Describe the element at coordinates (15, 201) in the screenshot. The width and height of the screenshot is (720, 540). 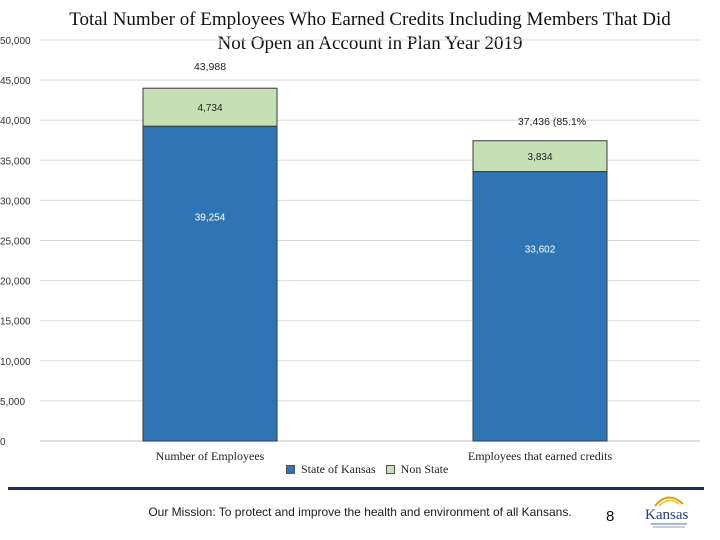
I see `y-tick-label: 30,000` at that location.